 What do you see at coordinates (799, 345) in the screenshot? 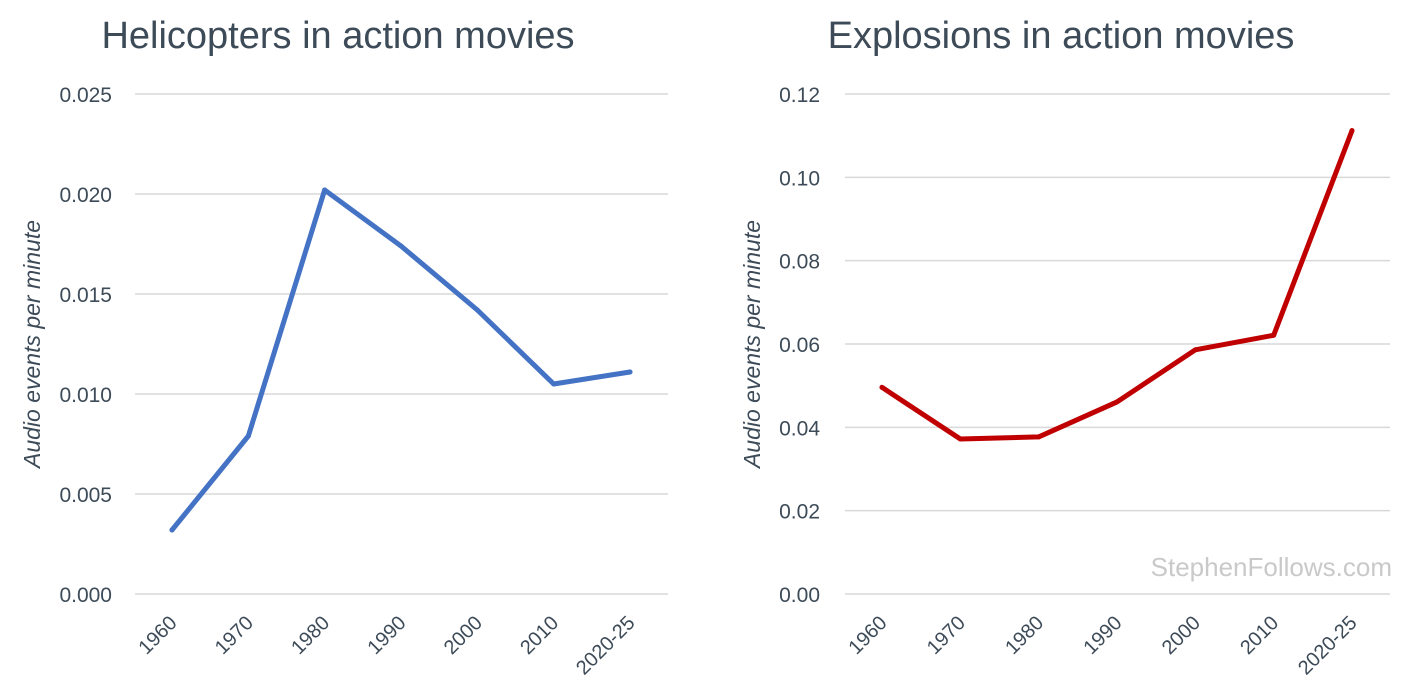
I see `y-tick-label: 0.06` at bounding box center [799, 345].